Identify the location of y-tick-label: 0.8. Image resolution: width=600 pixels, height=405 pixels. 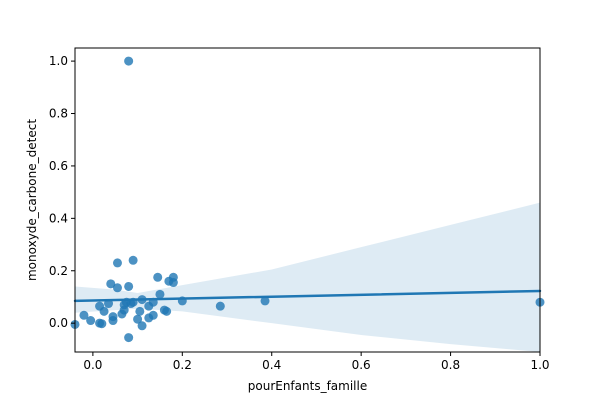
(58, 114).